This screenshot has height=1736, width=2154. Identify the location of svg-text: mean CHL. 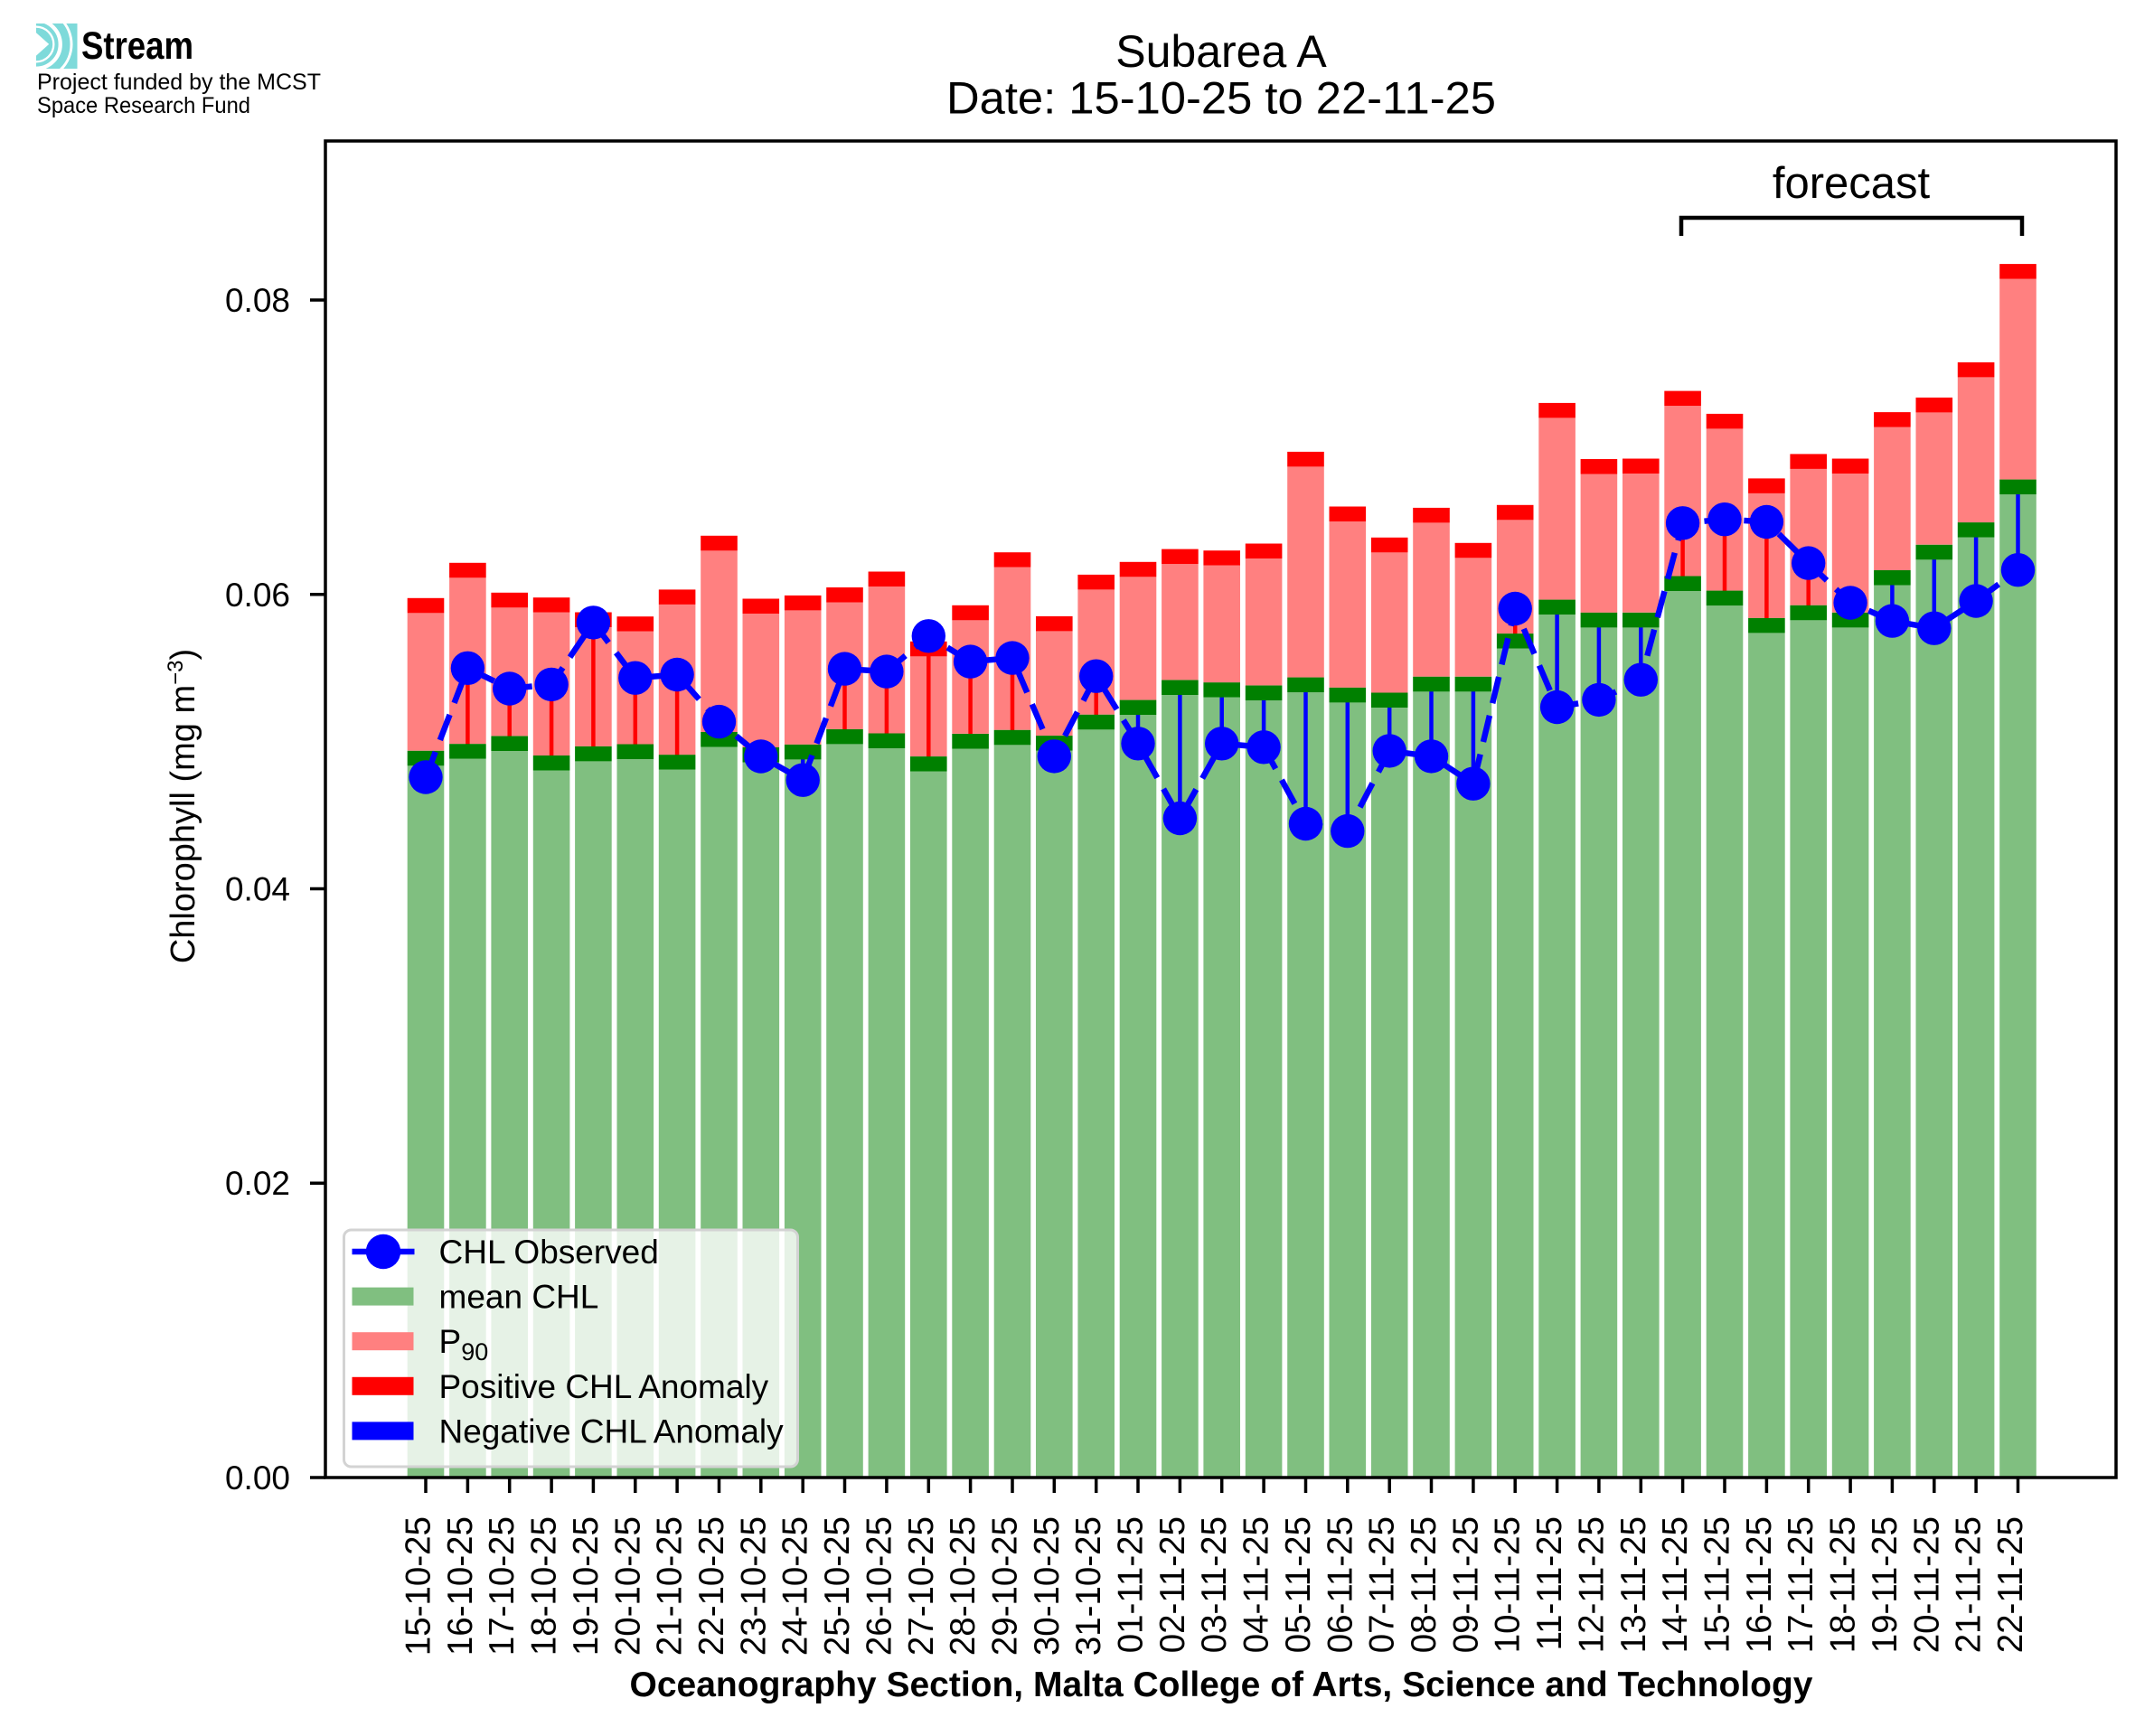
(519, 1297).